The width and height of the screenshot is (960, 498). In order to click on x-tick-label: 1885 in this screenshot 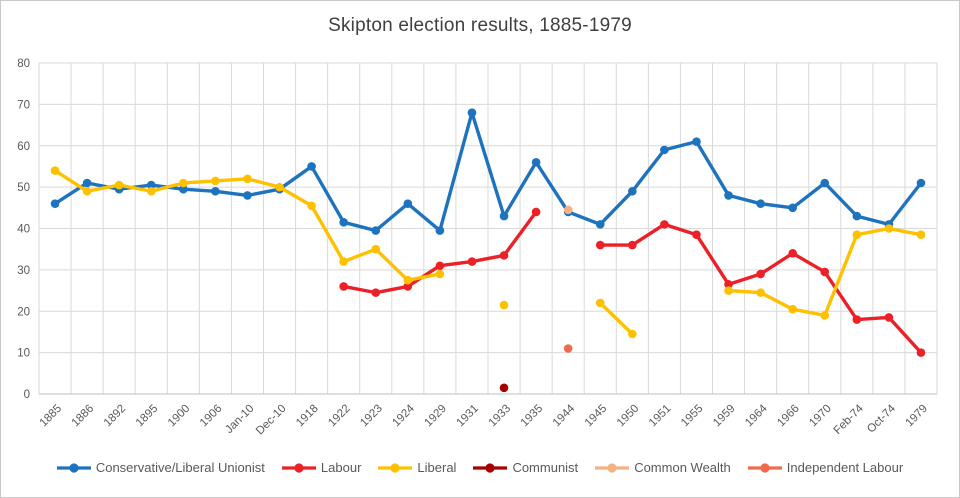, I will do `click(51, 416)`.